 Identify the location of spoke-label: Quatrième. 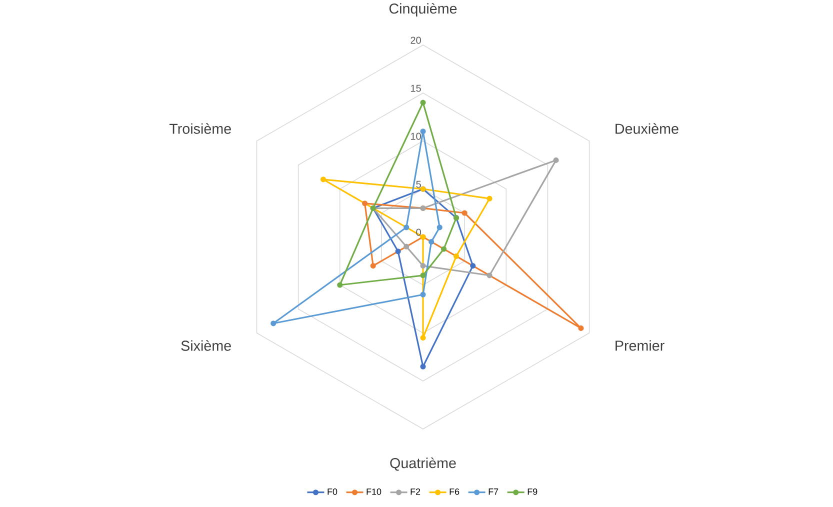
(423, 464).